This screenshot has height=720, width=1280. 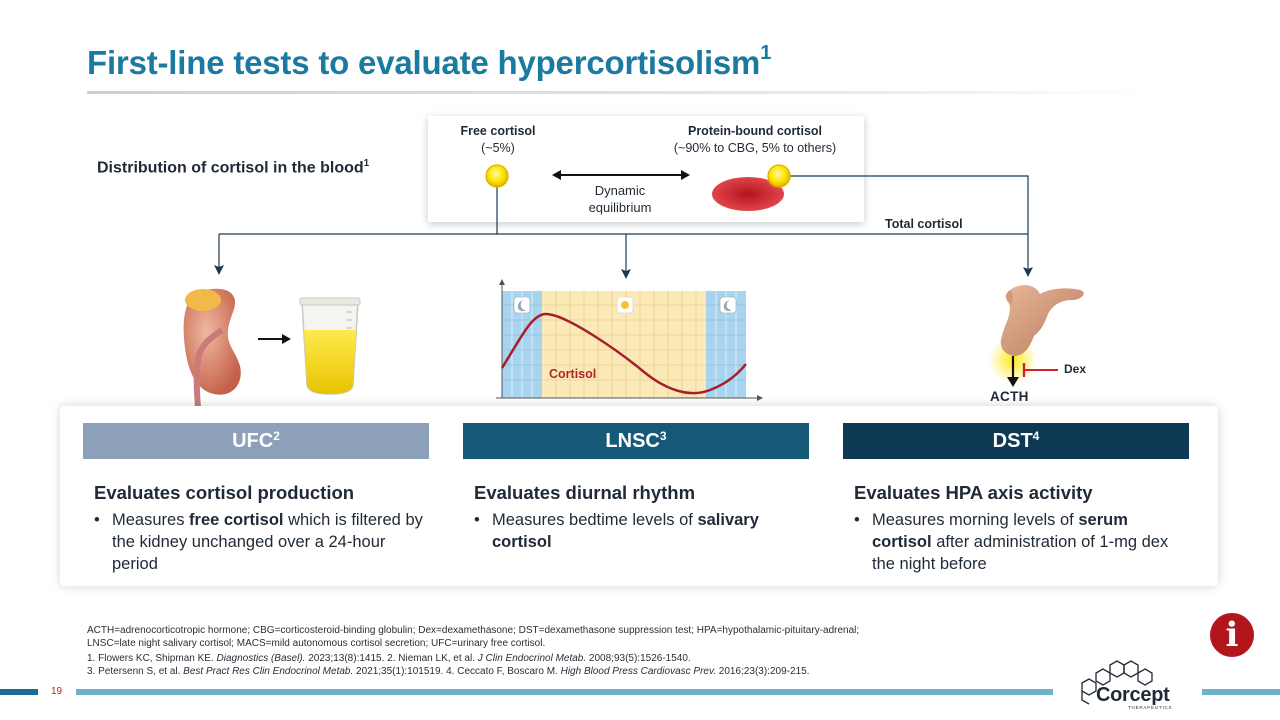 I want to click on diurnal-rhythm-chart, so click(x=629, y=340).